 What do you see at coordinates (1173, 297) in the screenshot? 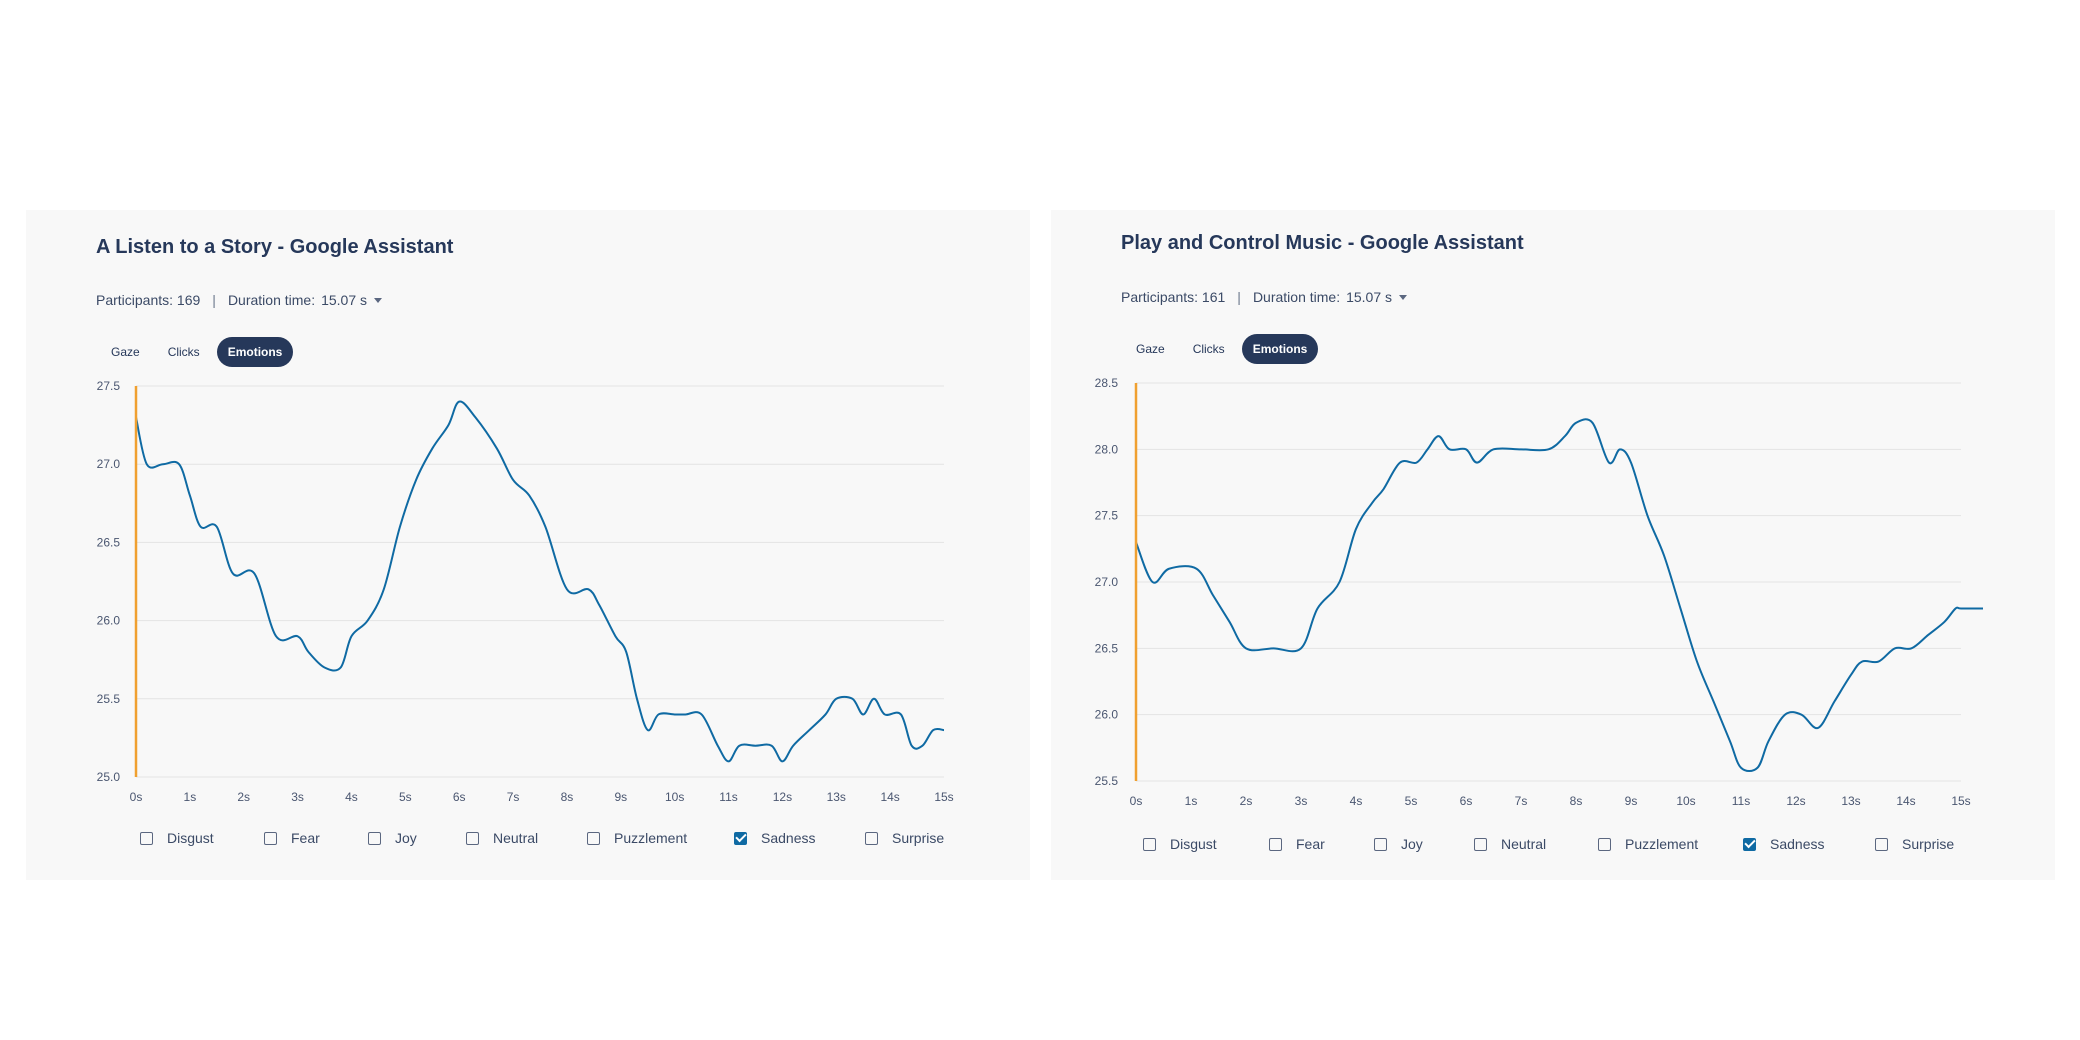
I see `participants-count: Participants: 161` at bounding box center [1173, 297].